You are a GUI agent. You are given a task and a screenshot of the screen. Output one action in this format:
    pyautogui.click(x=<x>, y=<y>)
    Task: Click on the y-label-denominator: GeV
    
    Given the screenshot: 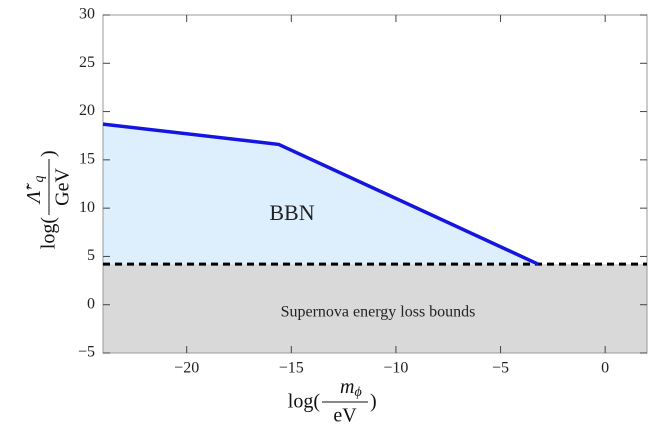 What is the action you would take?
    pyautogui.click(x=63, y=187)
    